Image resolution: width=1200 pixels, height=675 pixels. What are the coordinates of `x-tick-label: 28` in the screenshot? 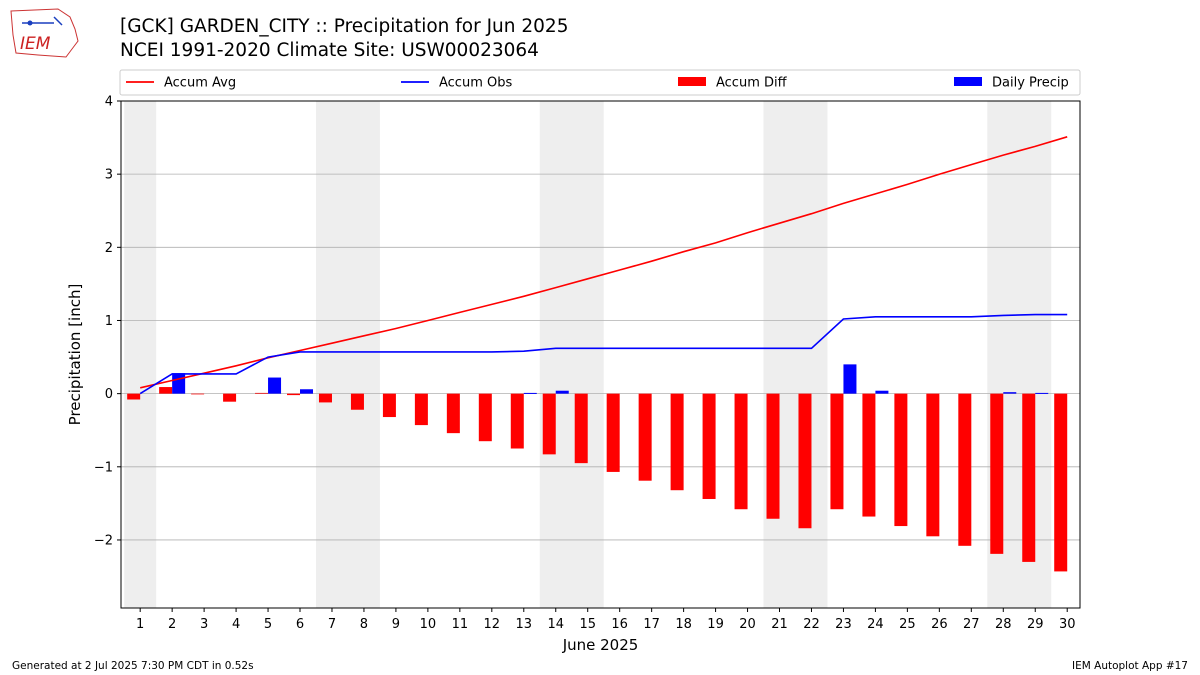 It's located at (1003, 624).